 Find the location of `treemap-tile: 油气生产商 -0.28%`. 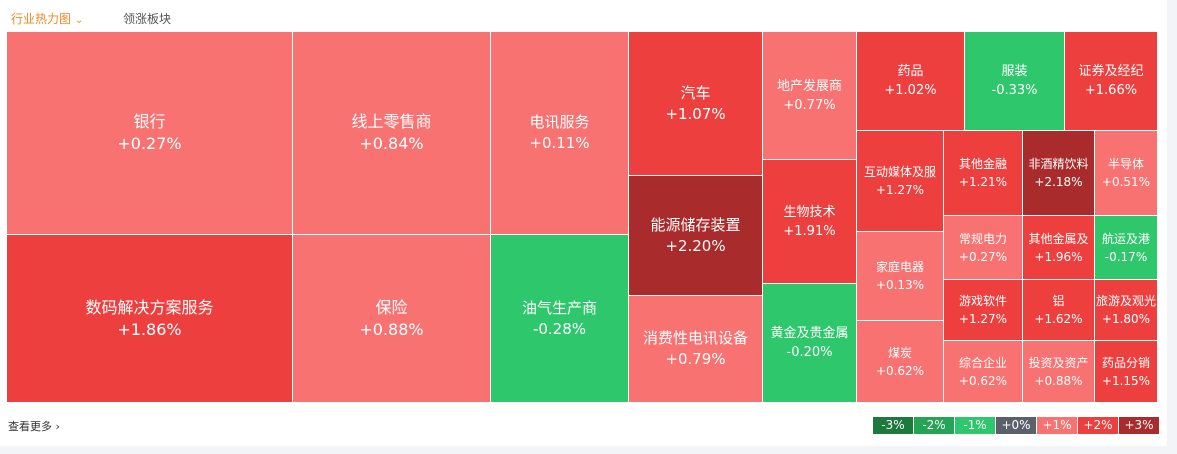

treemap-tile: 油气生产商 -0.28% is located at coordinates (560, 319).